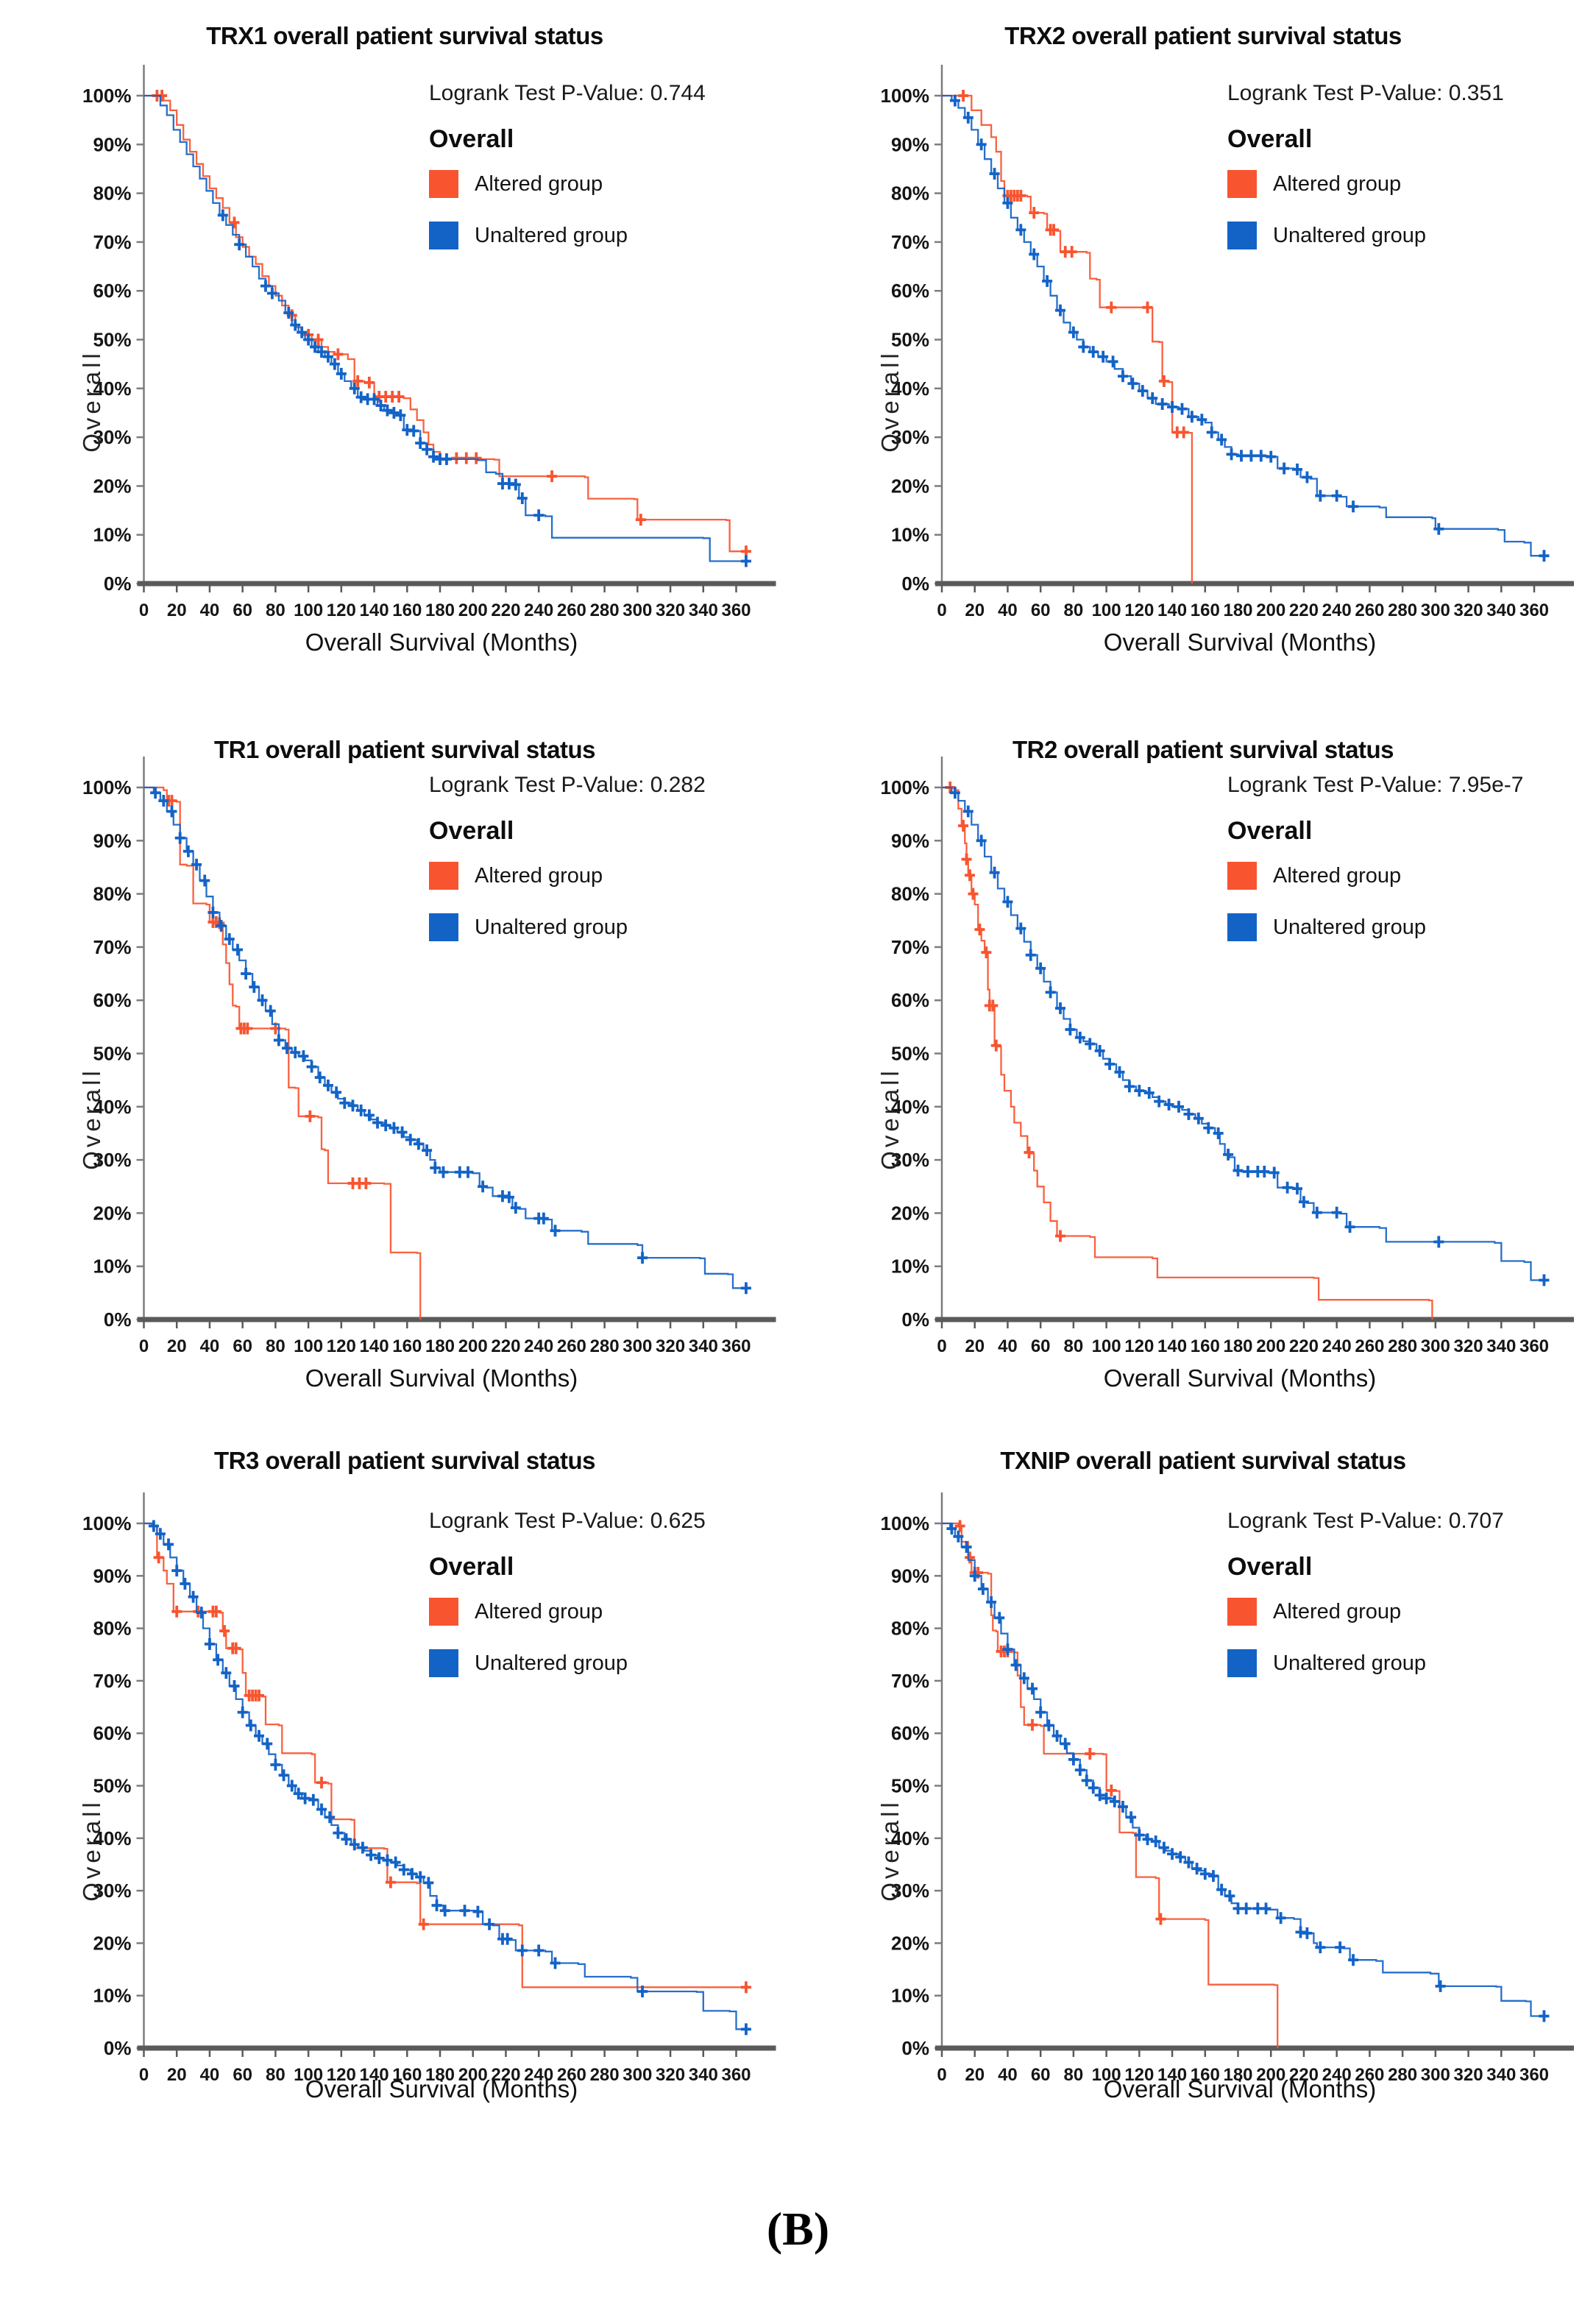 Image resolution: width=1596 pixels, height=2302 pixels. Describe the element at coordinates (1366, 93) in the screenshot. I see `logrank-pvalue: Logrank Test P-Value: 0.351` at that location.